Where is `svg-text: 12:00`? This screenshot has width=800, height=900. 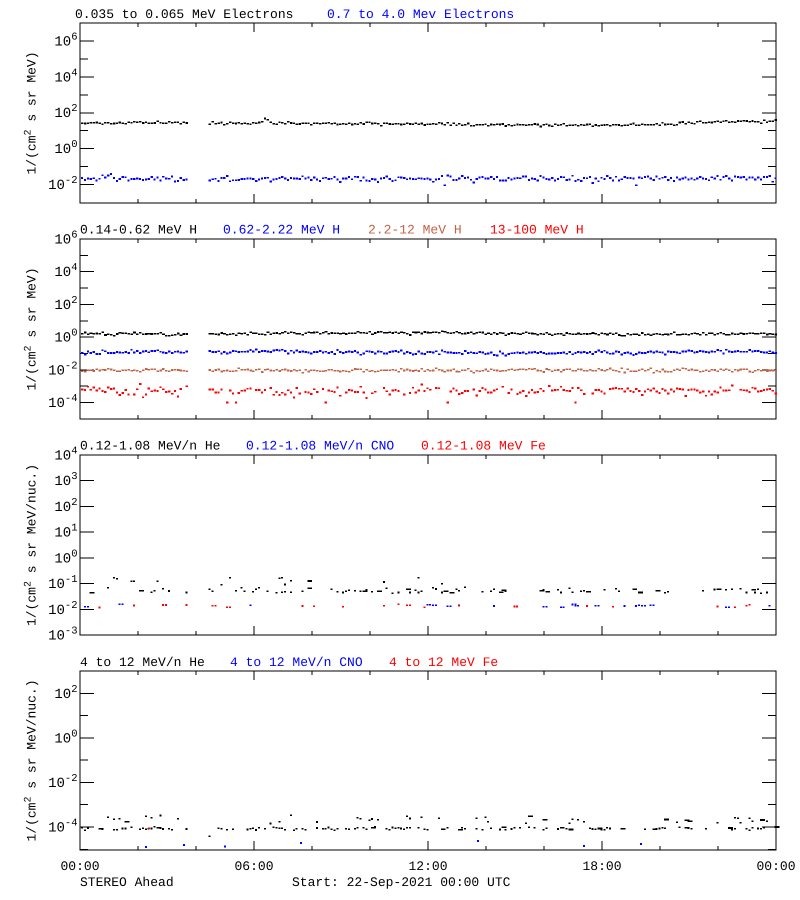
svg-text: 12:00 is located at coordinates (427, 866).